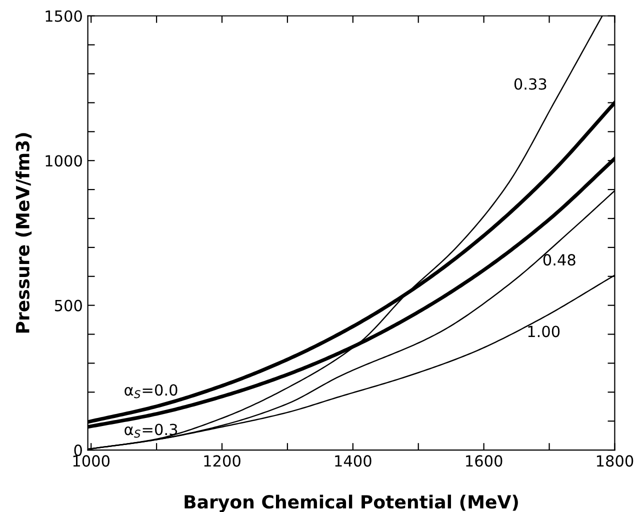  Describe the element at coordinates (615, 461) in the screenshot. I see `x-tick-label: 1800` at that location.